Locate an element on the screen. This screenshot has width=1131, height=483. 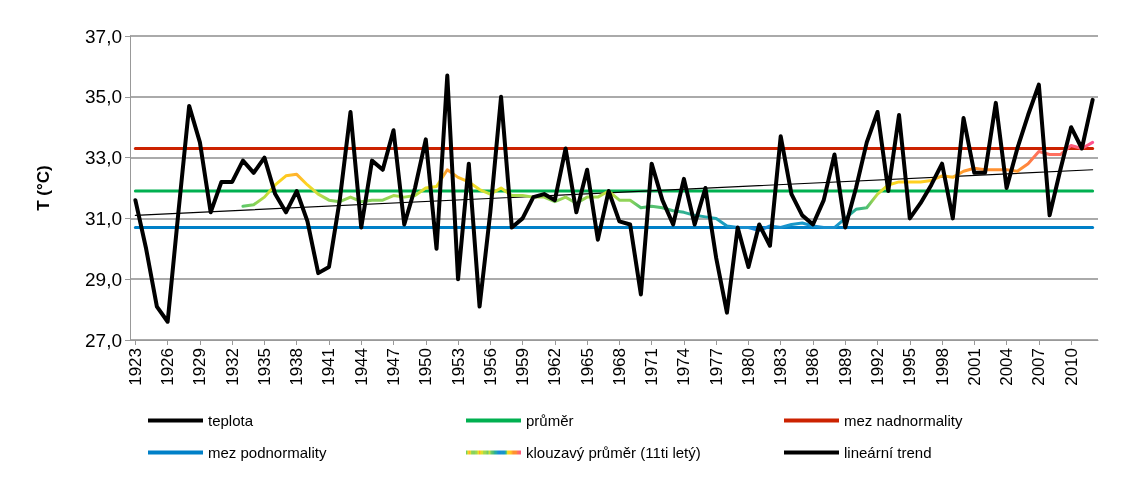
x-tick-label: 1947 is located at coordinates (394, 367).